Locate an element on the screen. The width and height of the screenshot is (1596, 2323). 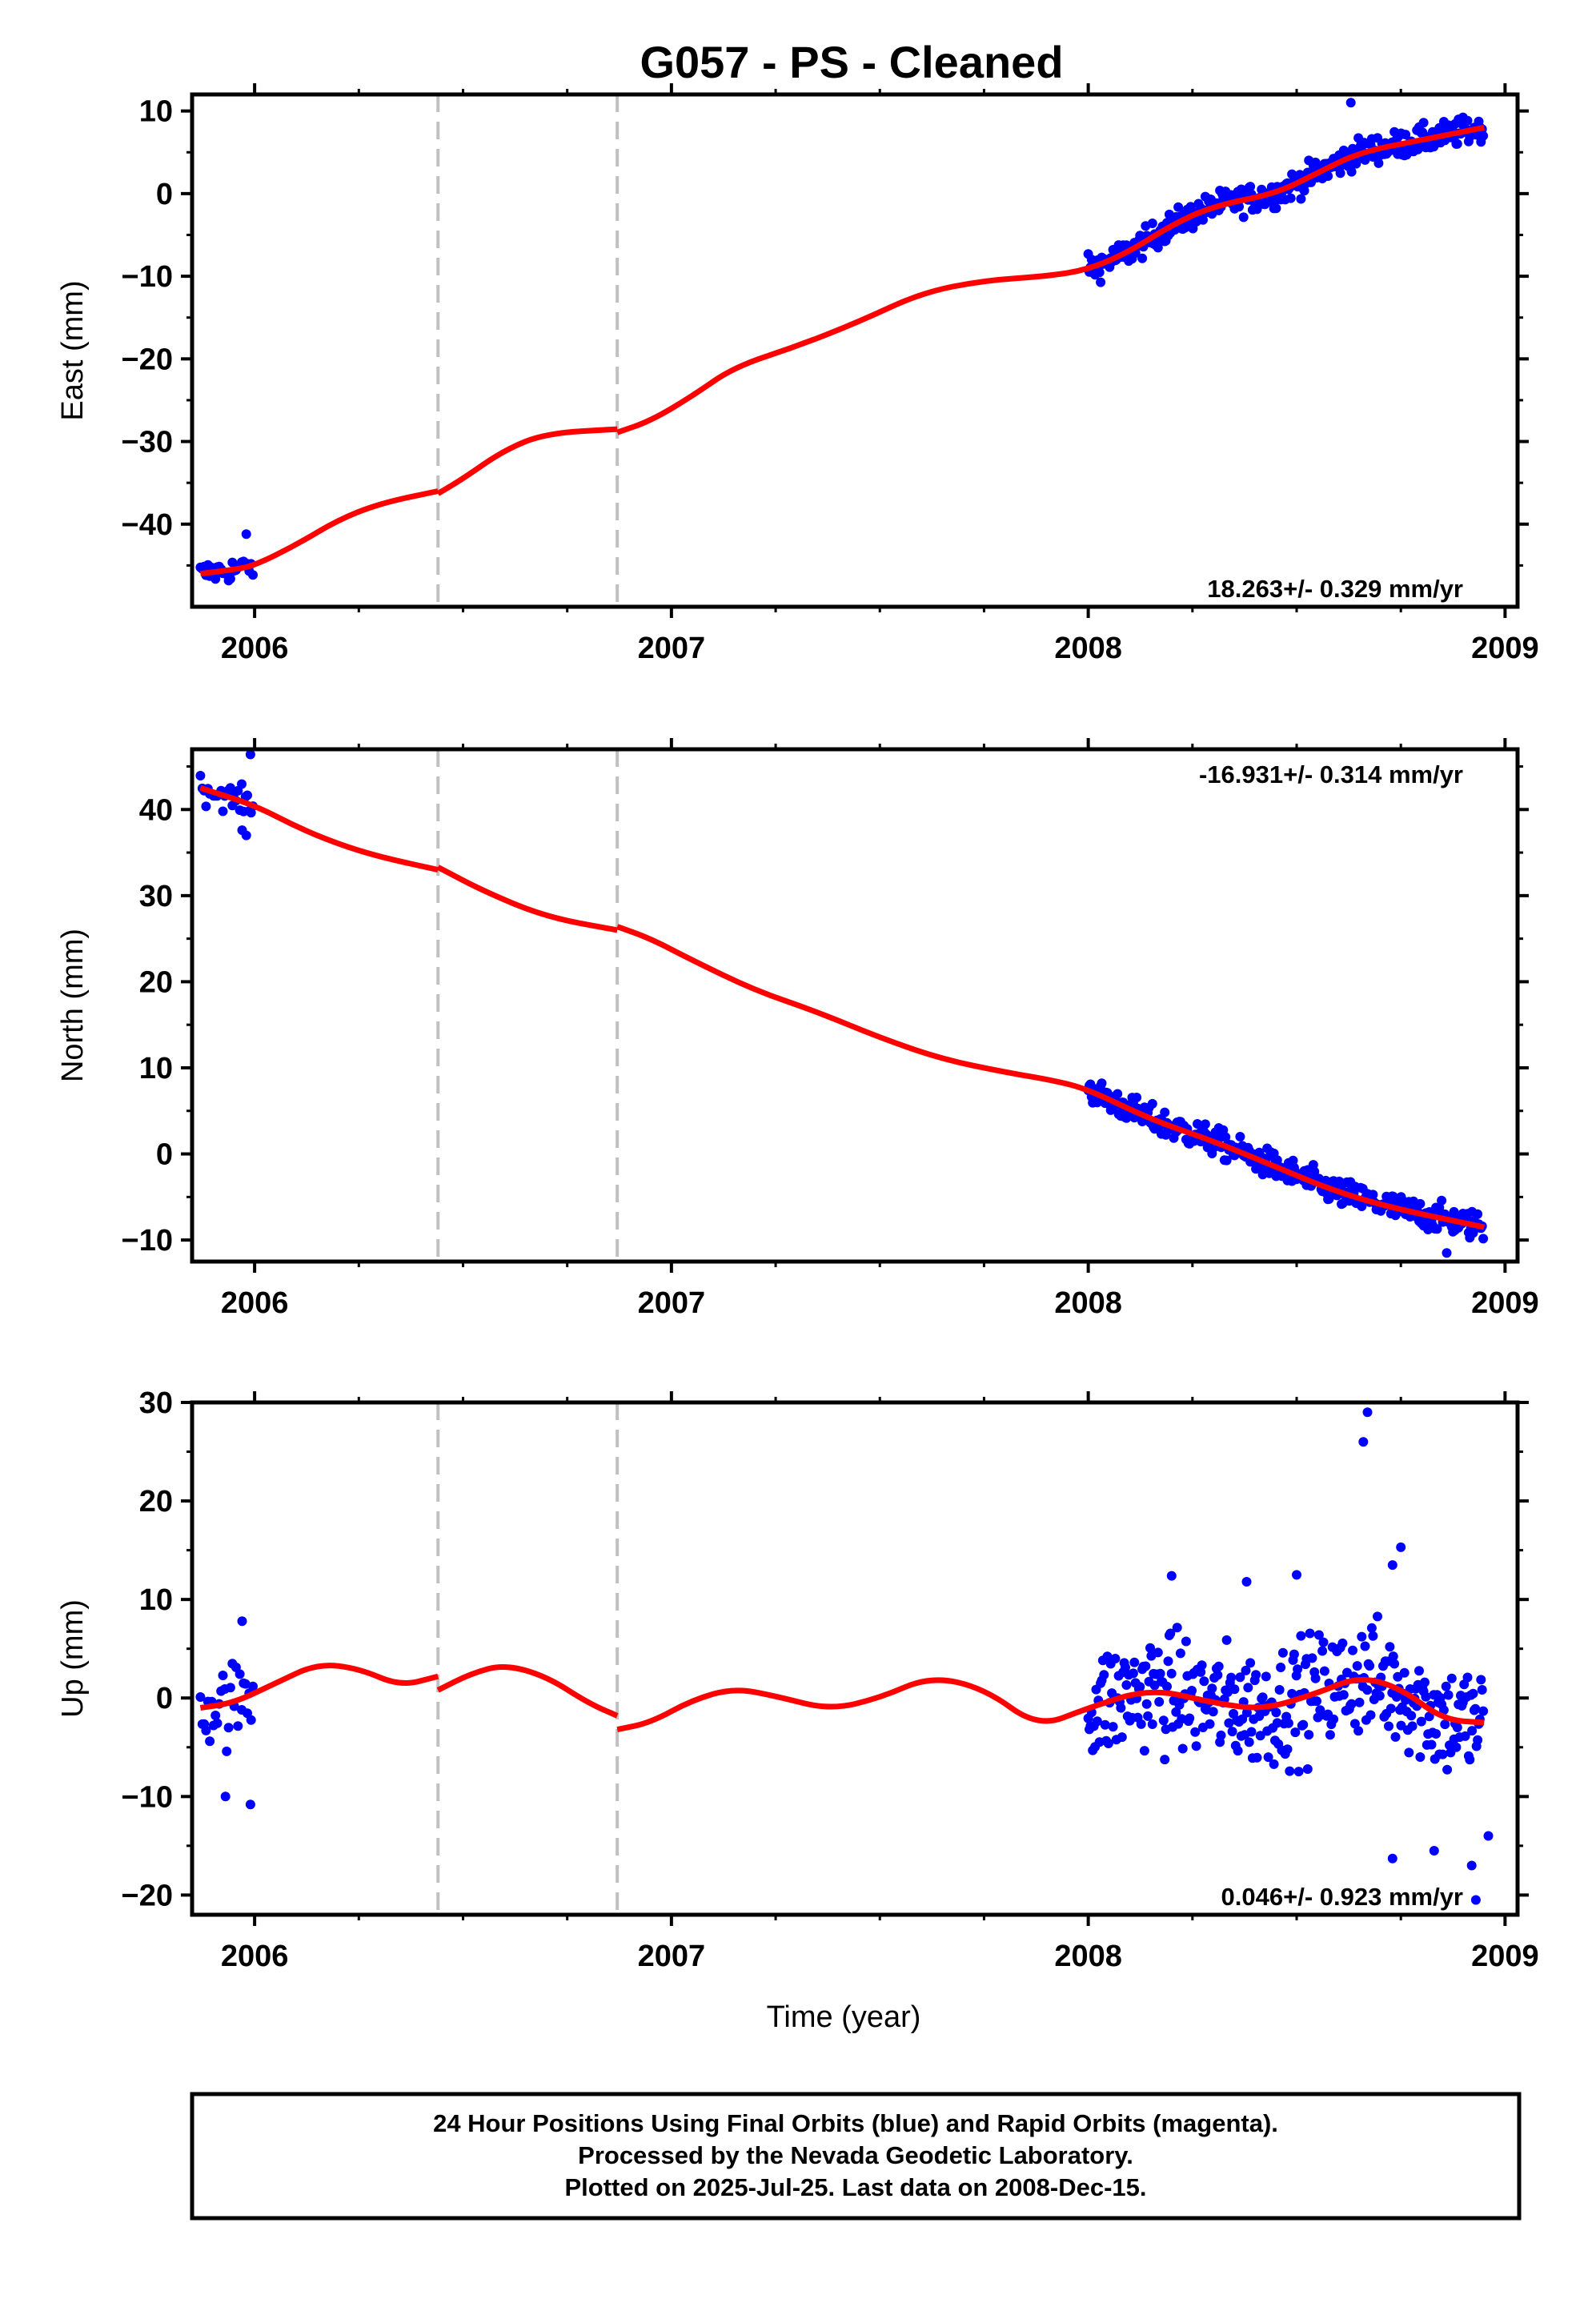
y-tick-label: −30 is located at coordinates (147, 442).